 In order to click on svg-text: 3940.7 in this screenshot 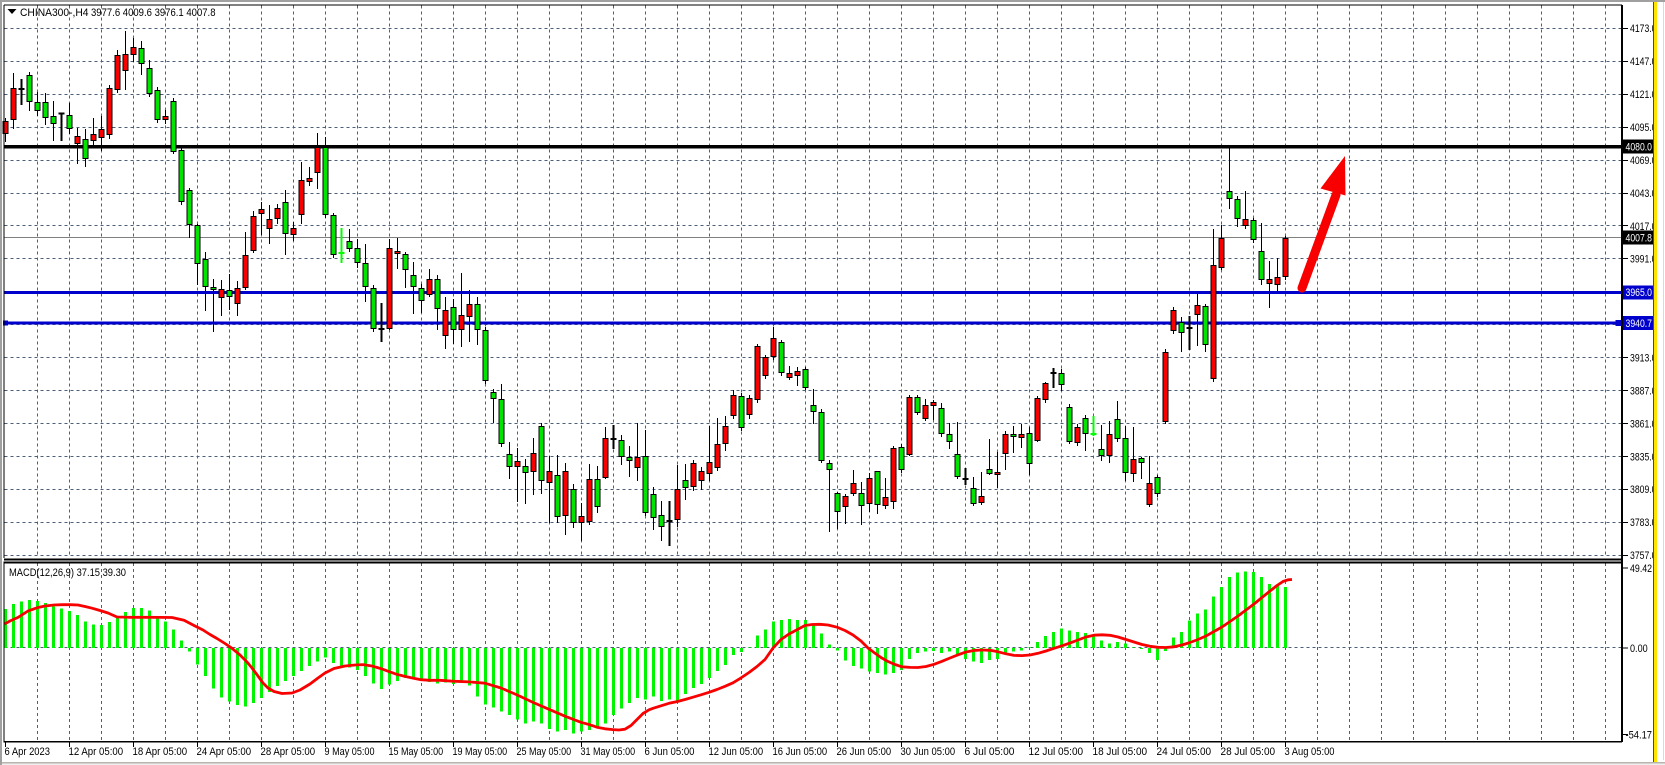, I will do `click(1639, 324)`.